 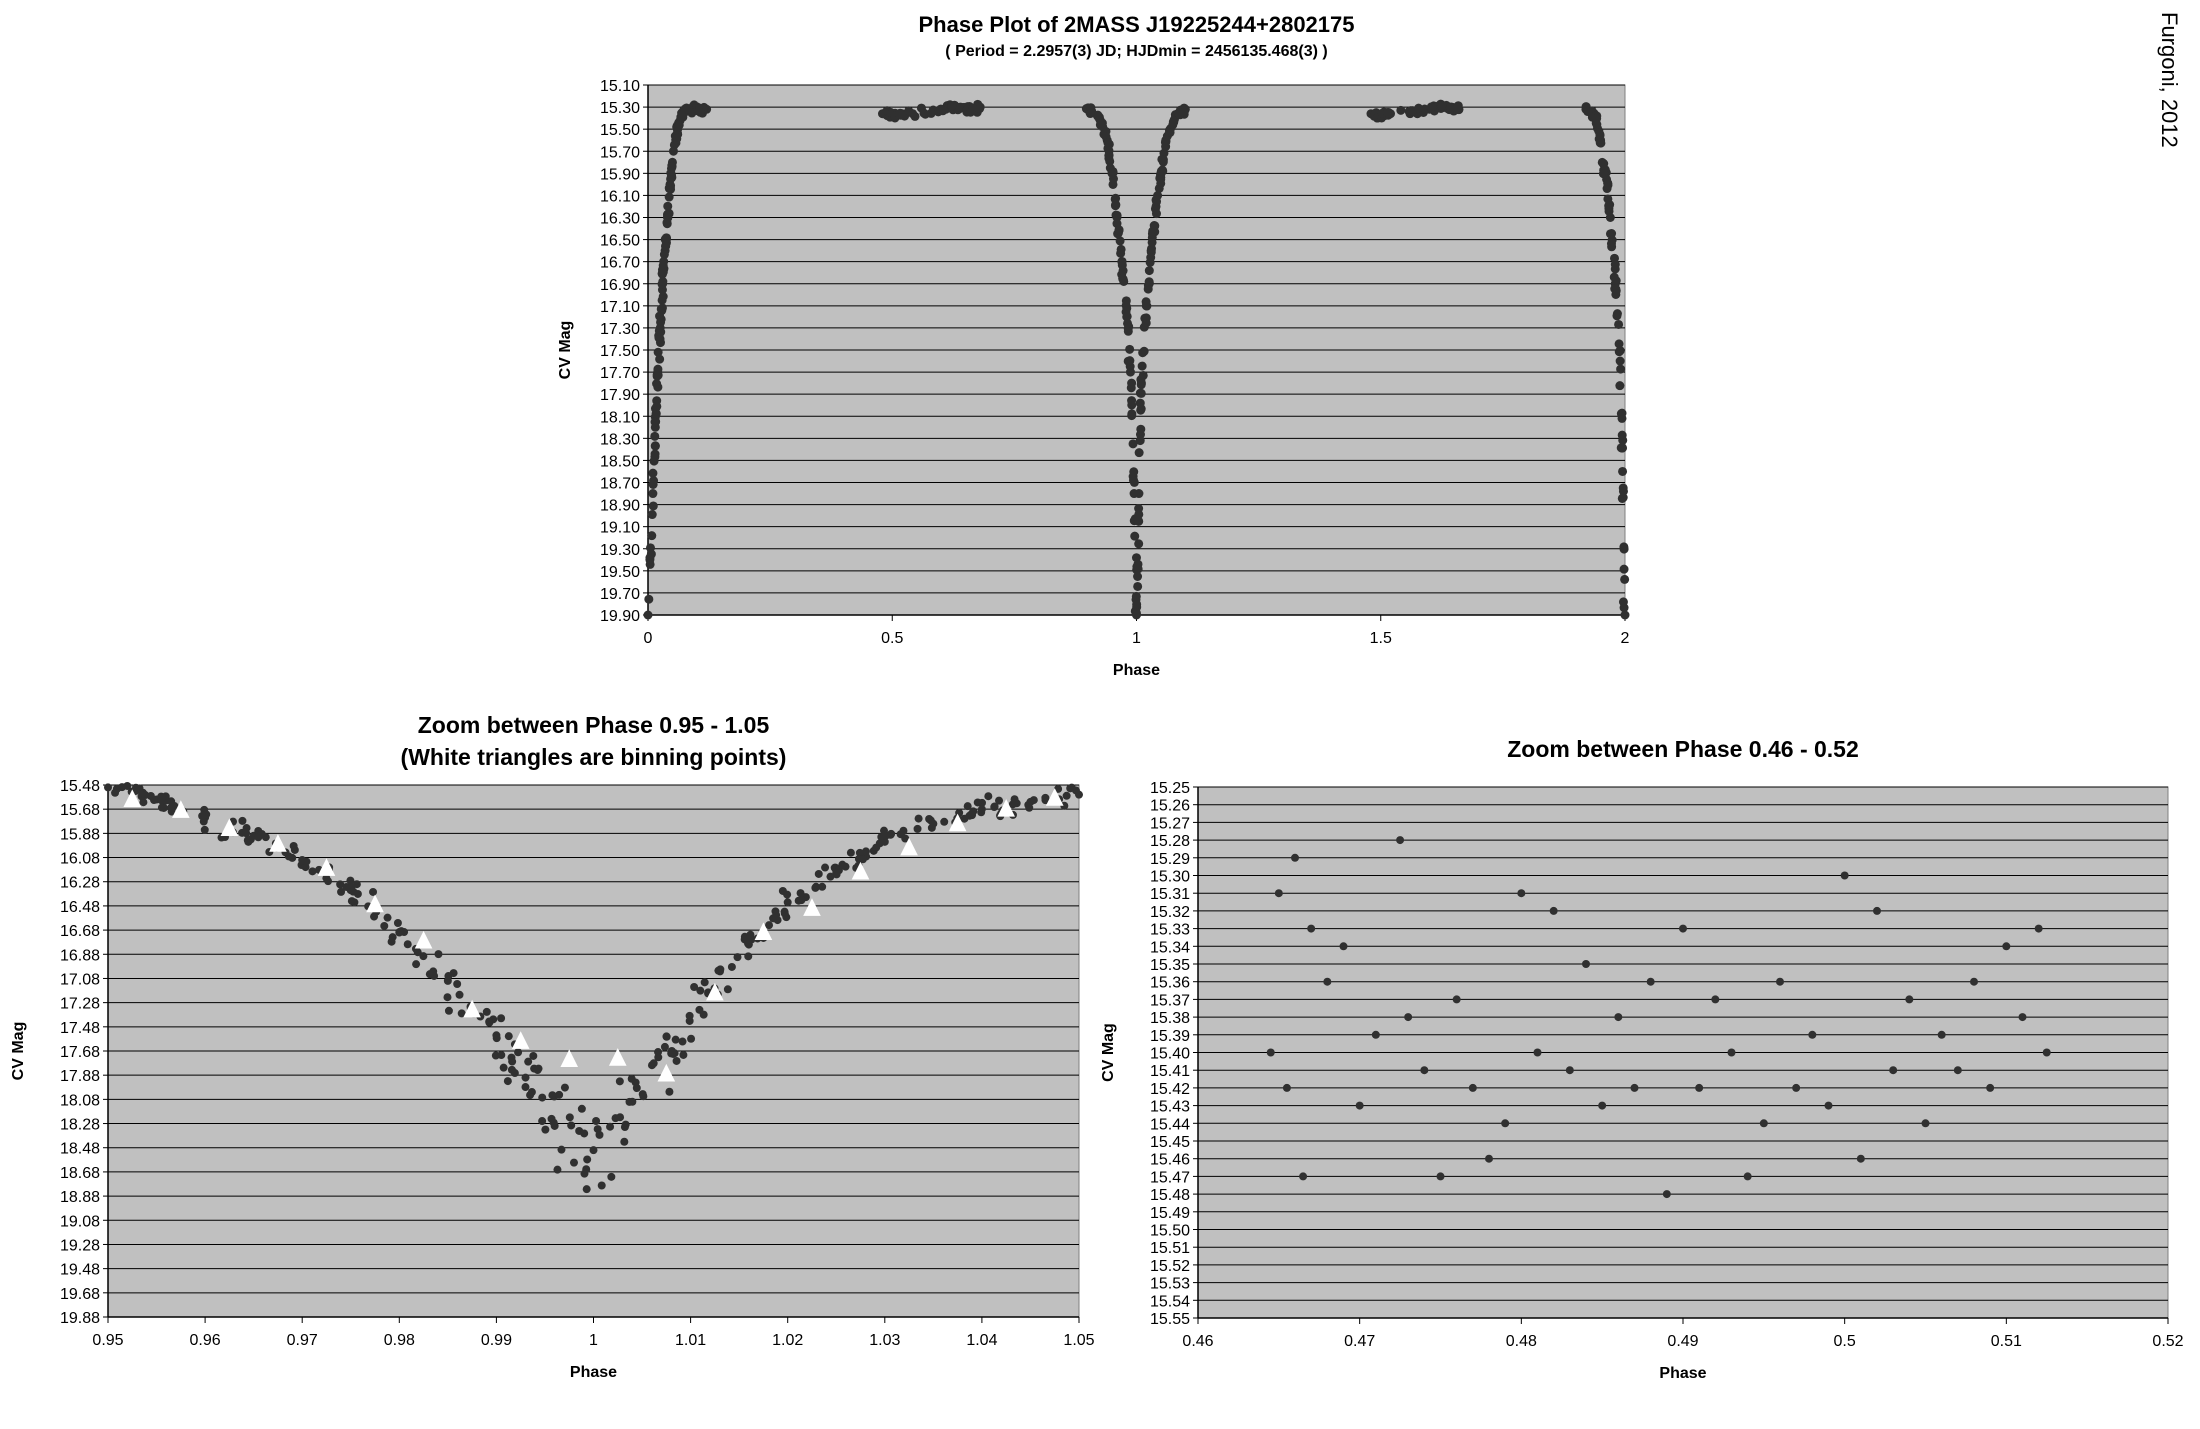 I want to click on author-credit-text: Furgoni, 2012, so click(x=2169, y=80).